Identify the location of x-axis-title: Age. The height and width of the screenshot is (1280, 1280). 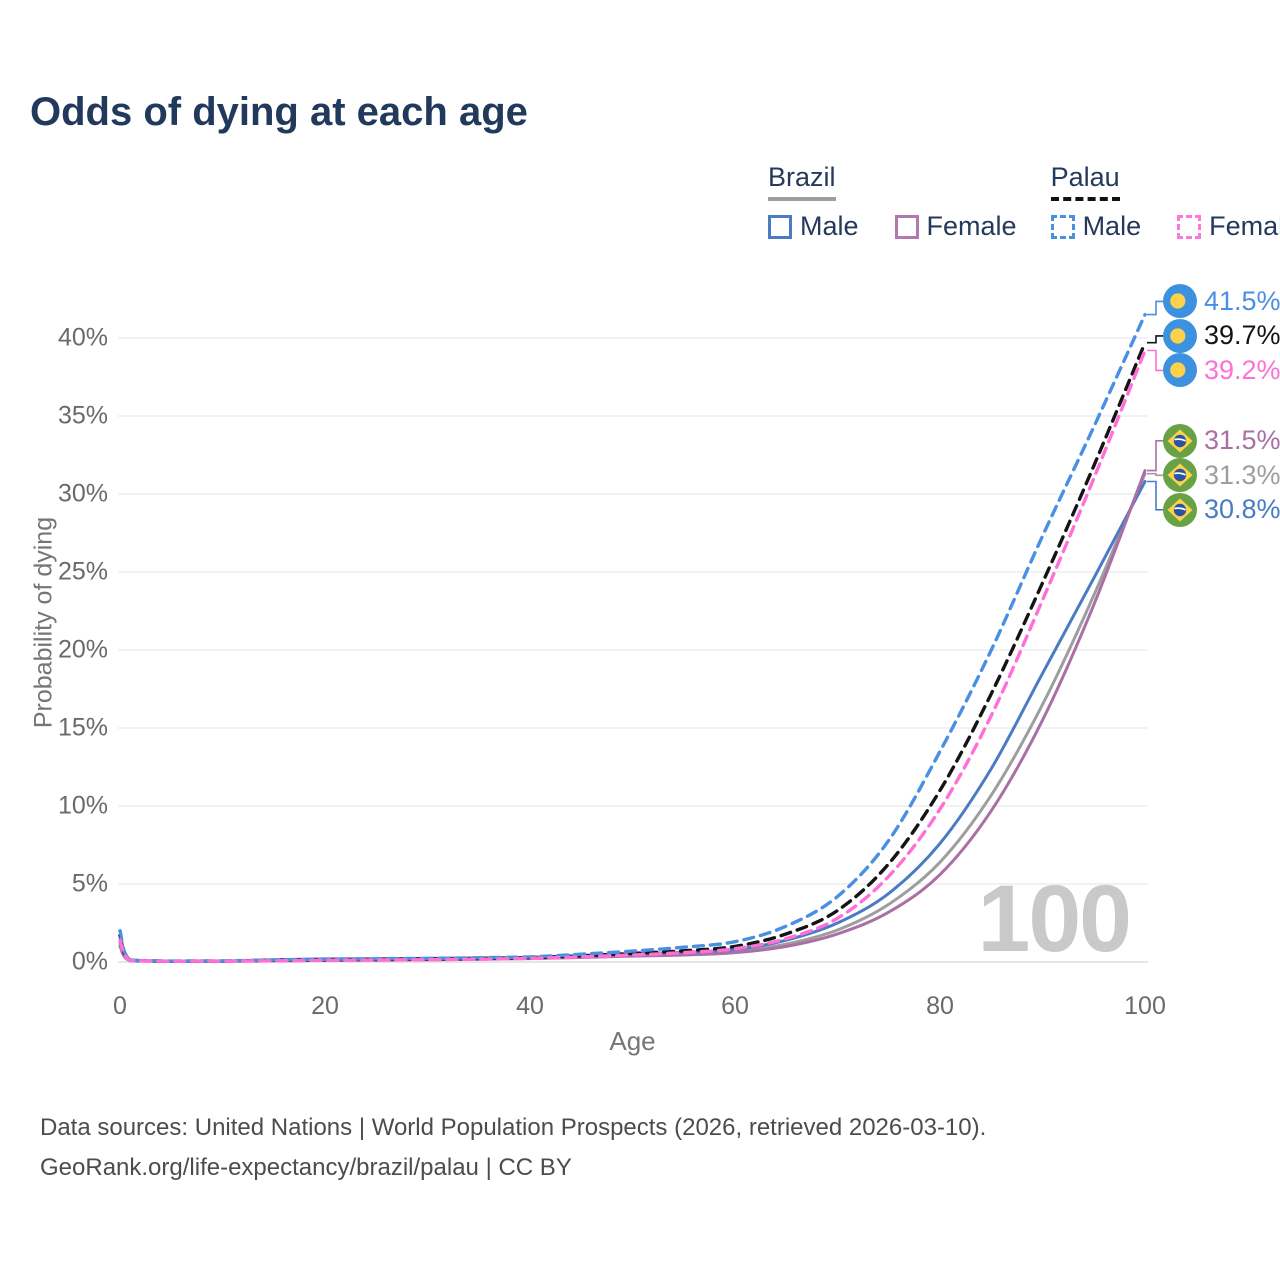
(632, 1041).